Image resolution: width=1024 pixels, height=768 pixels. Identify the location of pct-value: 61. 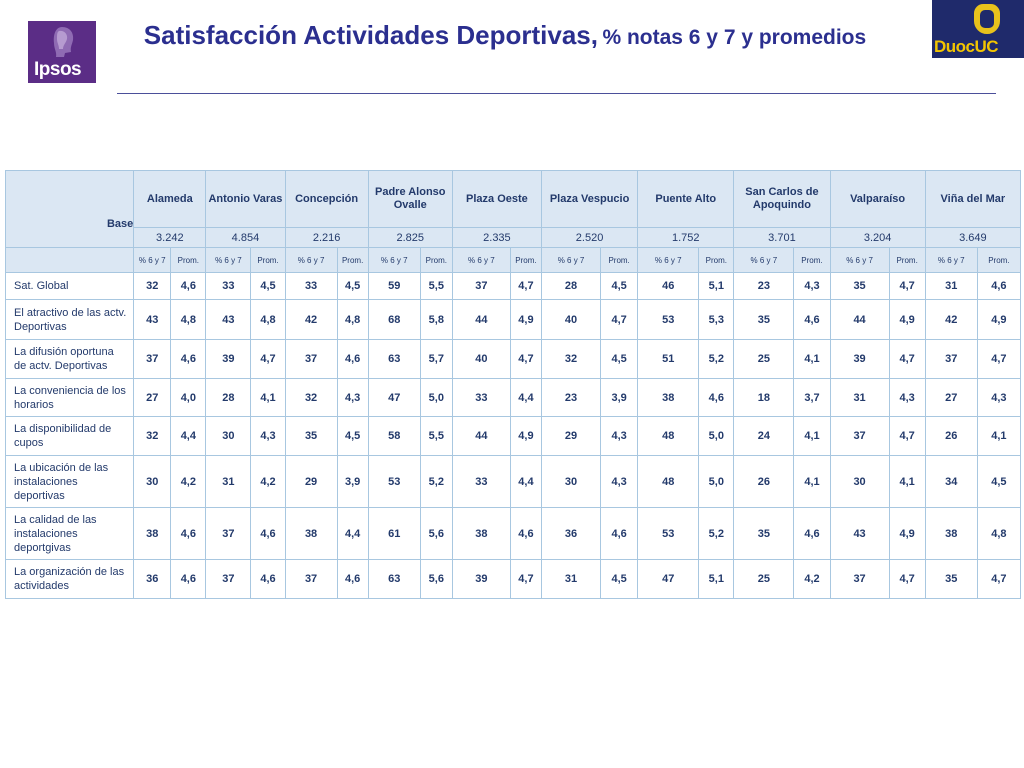
(394, 533).